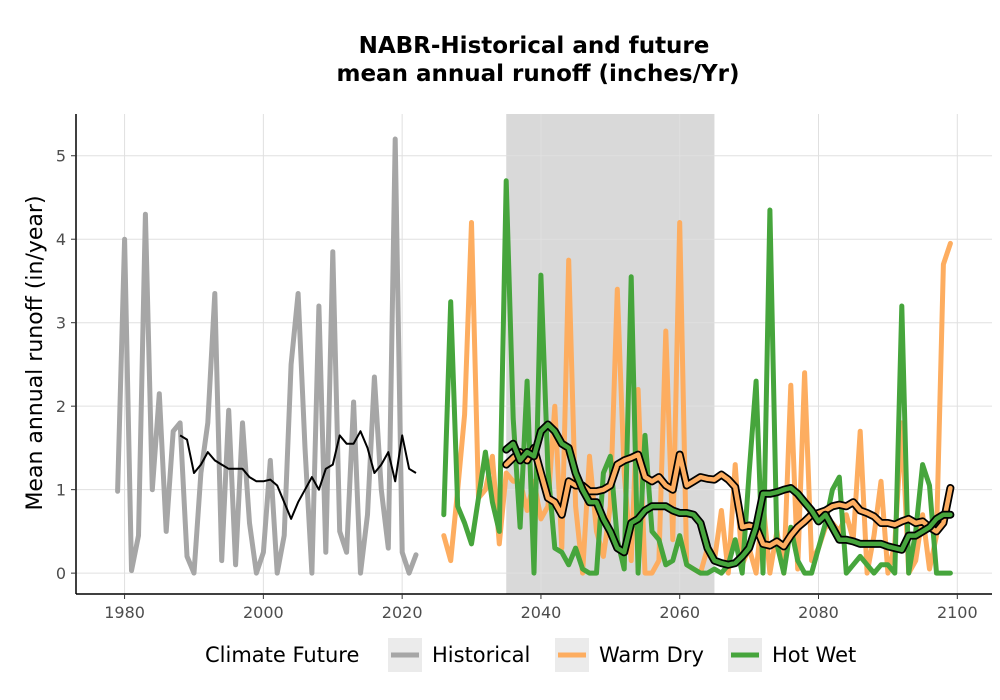 The width and height of the screenshot is (1000, 700). Describe the element at coordinates (263, 612) in the screenshot. I see `x-tick-label-1: 2000` at that location.